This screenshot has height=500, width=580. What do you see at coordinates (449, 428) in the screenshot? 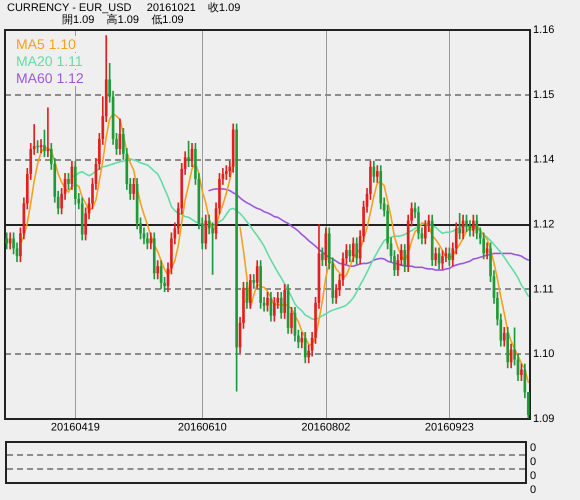
I see `x-tick-label: 20160923` at bounding box center [449, 428].